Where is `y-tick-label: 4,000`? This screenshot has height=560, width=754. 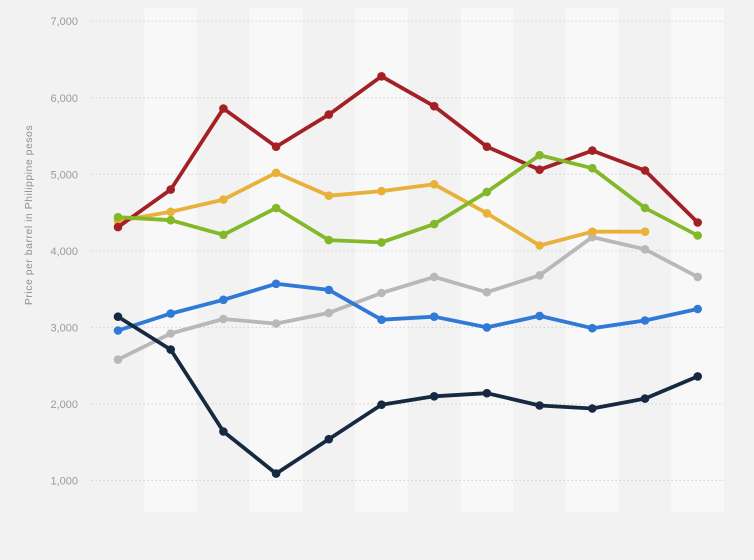 y-tick-label: 4,000 is located at coordinates (64, 252).